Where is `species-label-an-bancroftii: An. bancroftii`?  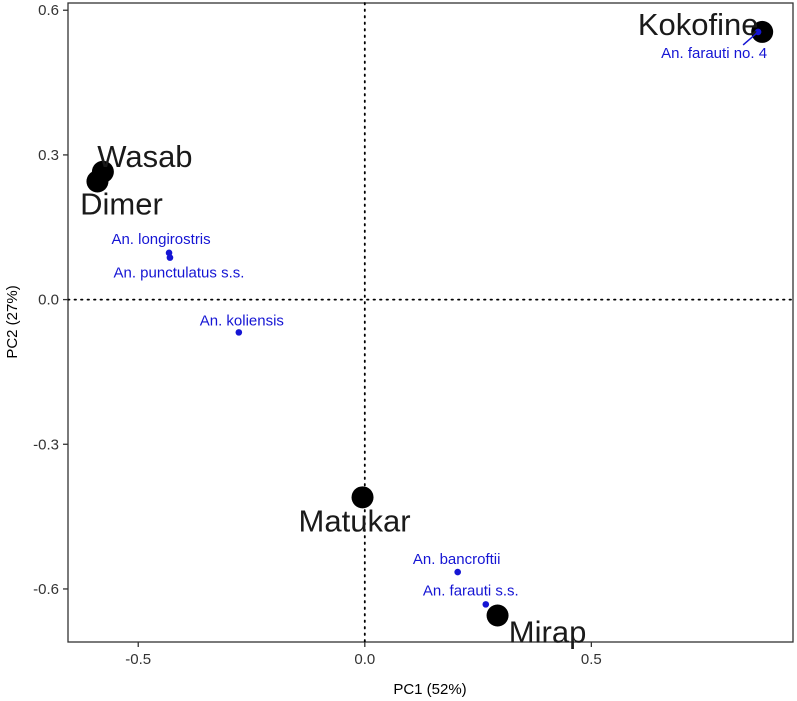
species-label-an-bancroftii: An. bancroftii is located at coordinates (457, 559).